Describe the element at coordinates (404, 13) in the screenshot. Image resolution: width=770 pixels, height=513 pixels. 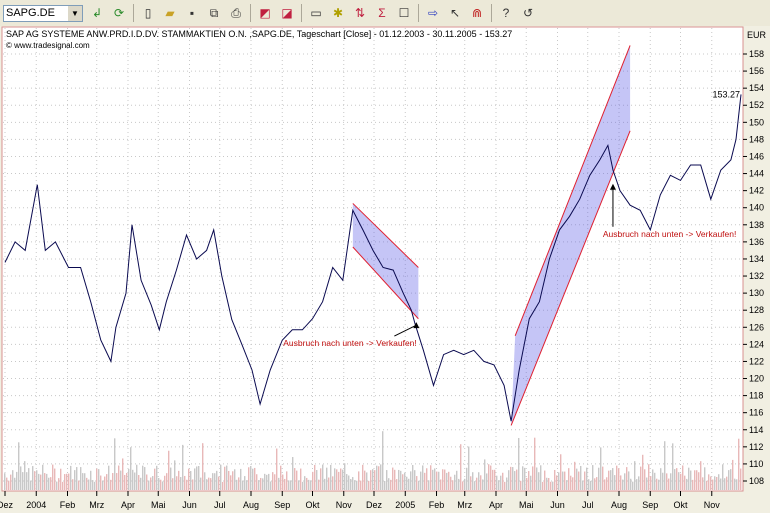
I see `properties-icon: ☐` at that location.